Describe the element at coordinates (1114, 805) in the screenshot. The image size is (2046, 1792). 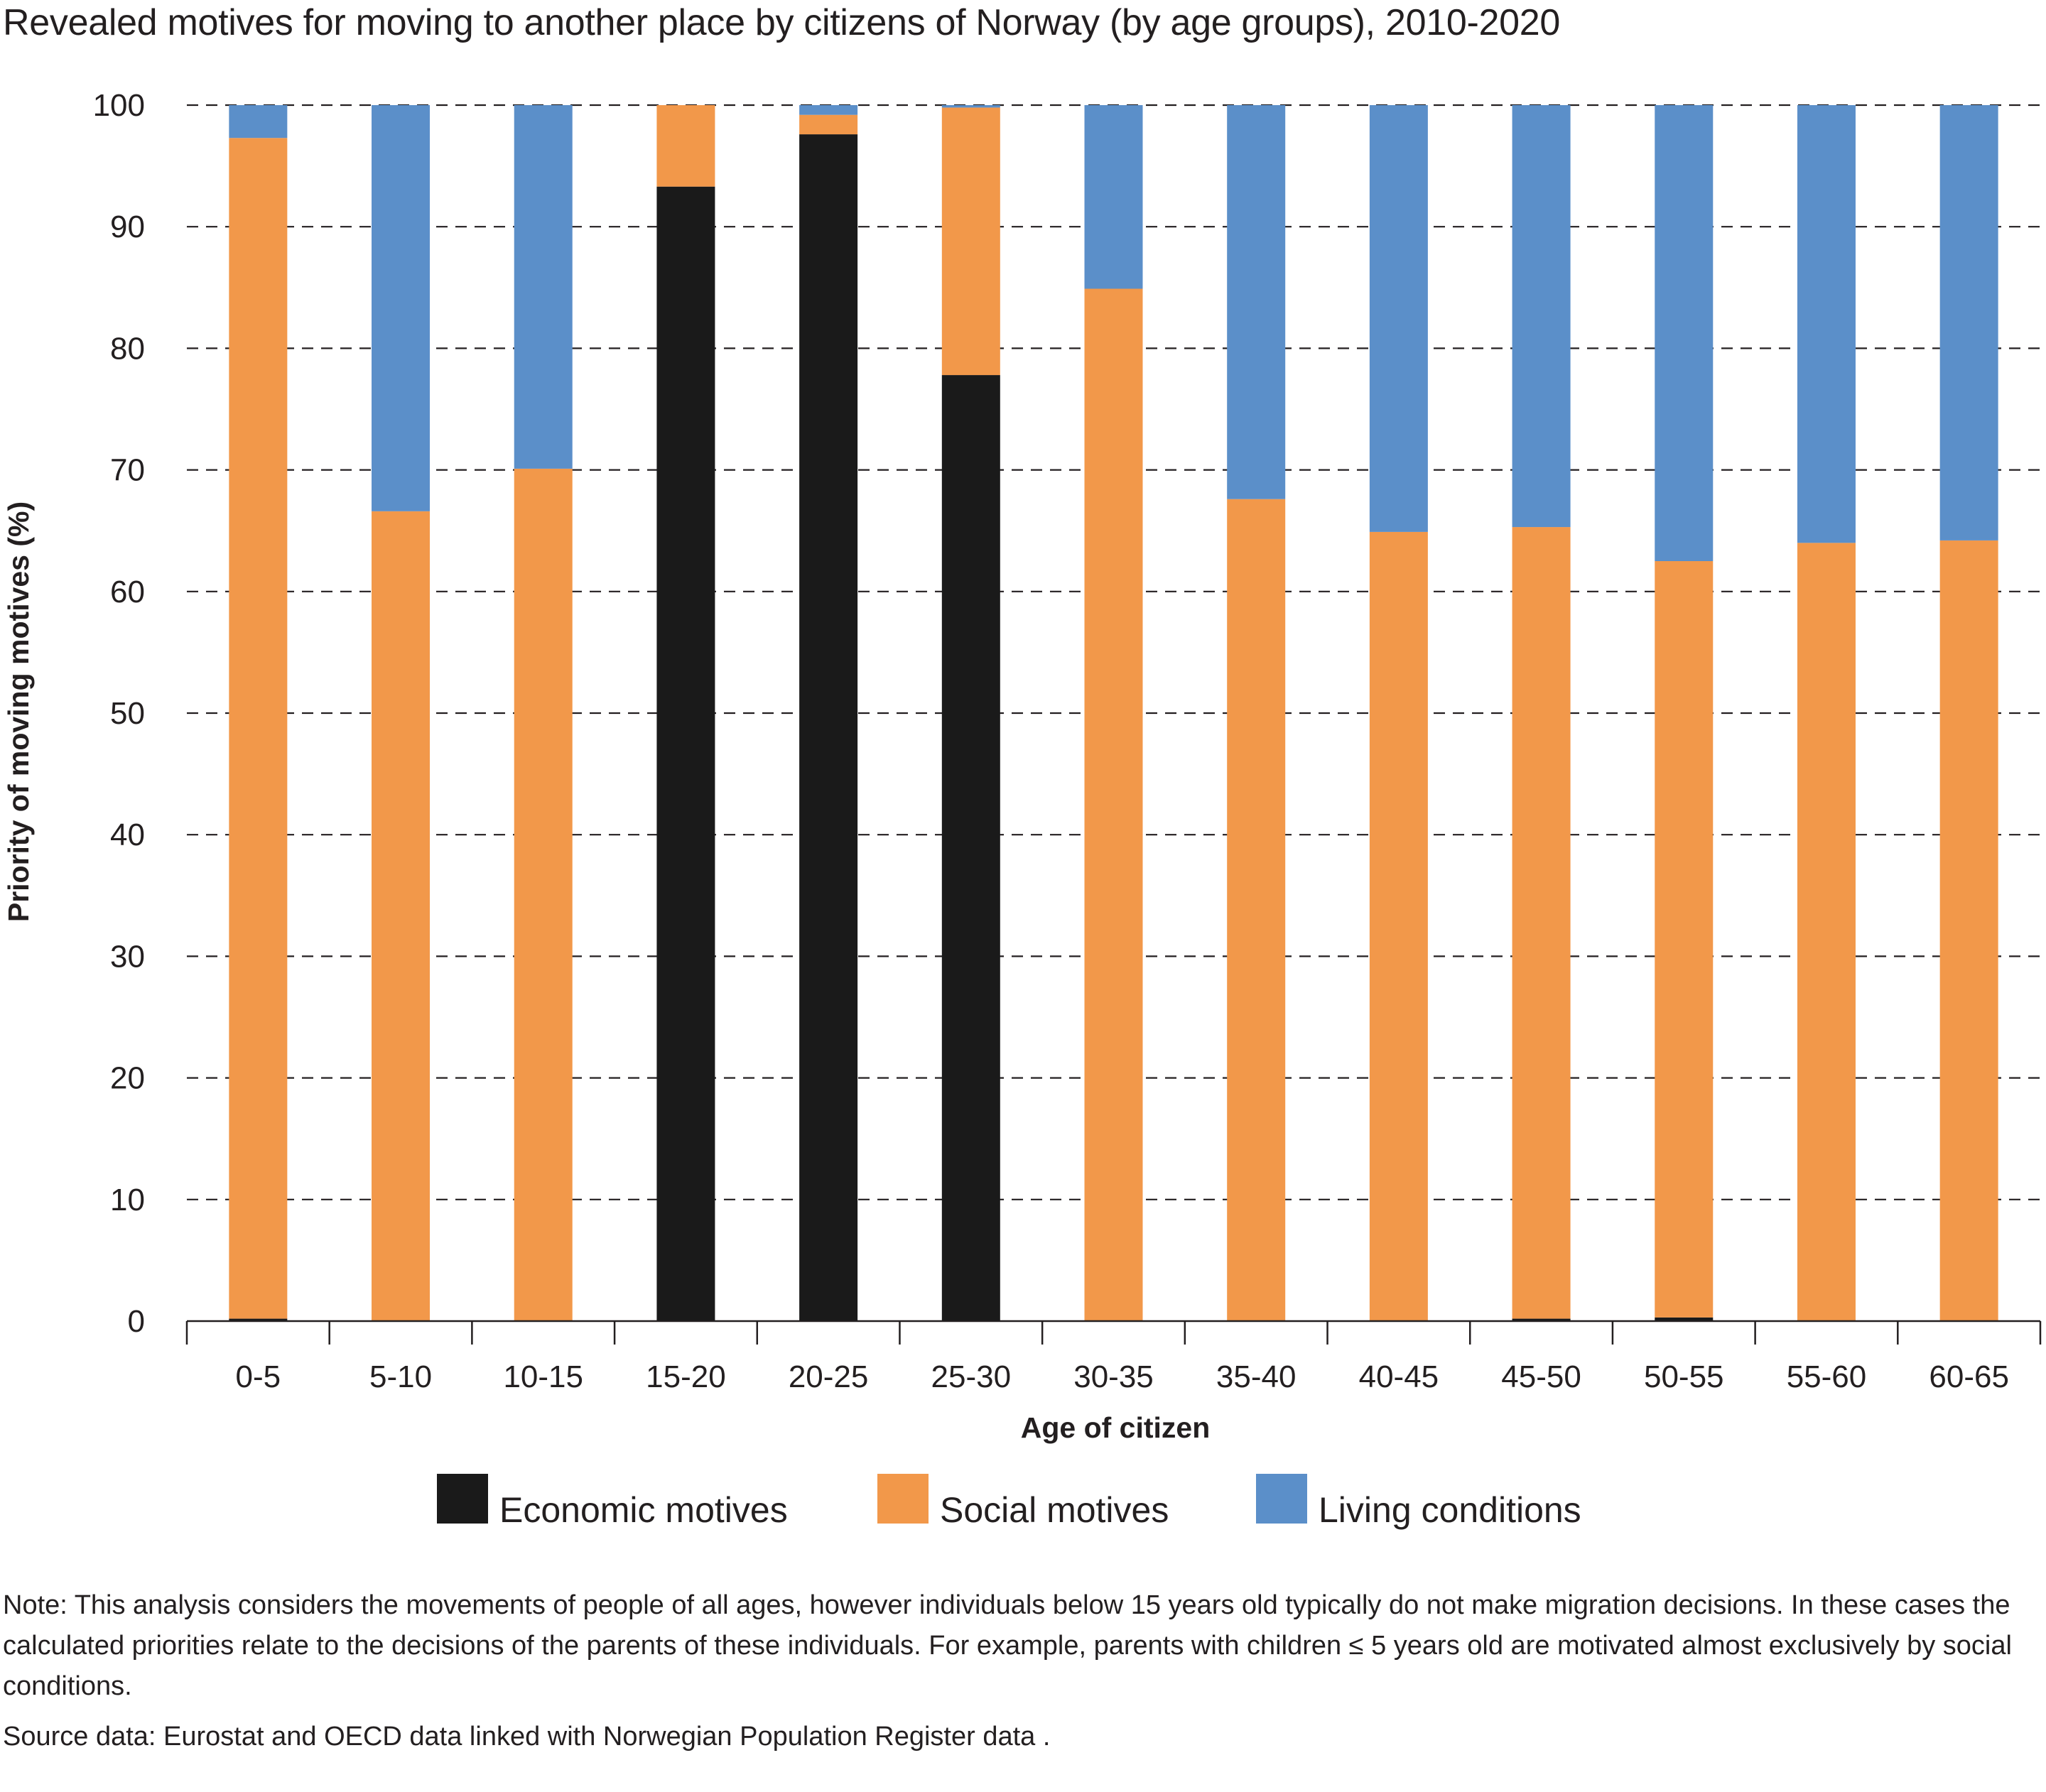
I see `bar-segment-30-35-social-motives` at that location.